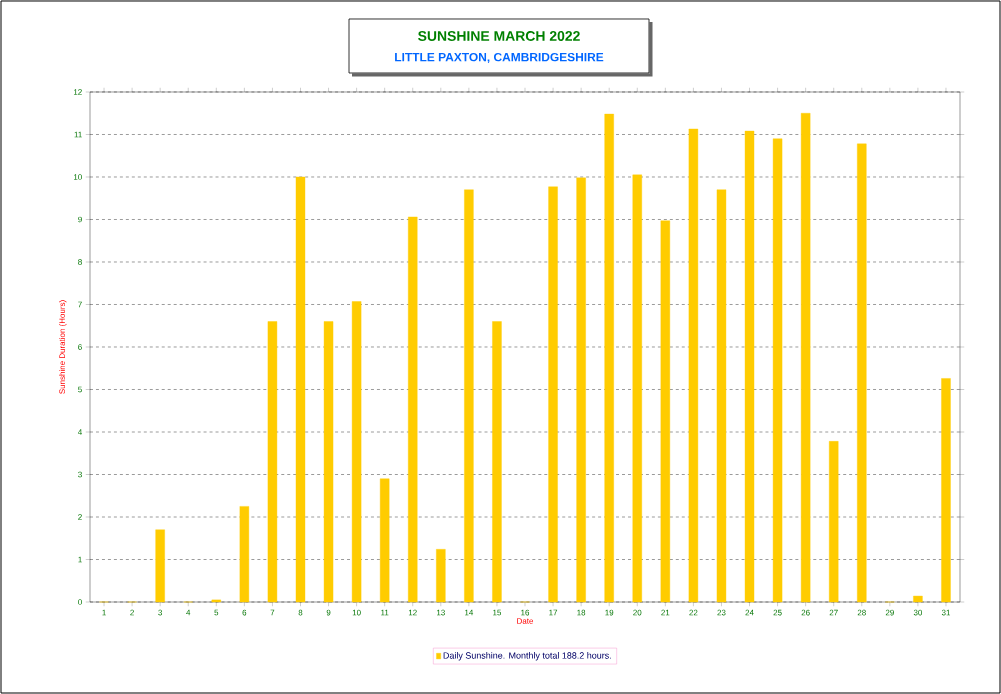 The width and height of the screenshot is (1001, 694). What do you see at coordinates (499, 36) in the screenshot?
I see `chart-title: SUNSHINE MARCH 2022` at bounding box center [499, 36].